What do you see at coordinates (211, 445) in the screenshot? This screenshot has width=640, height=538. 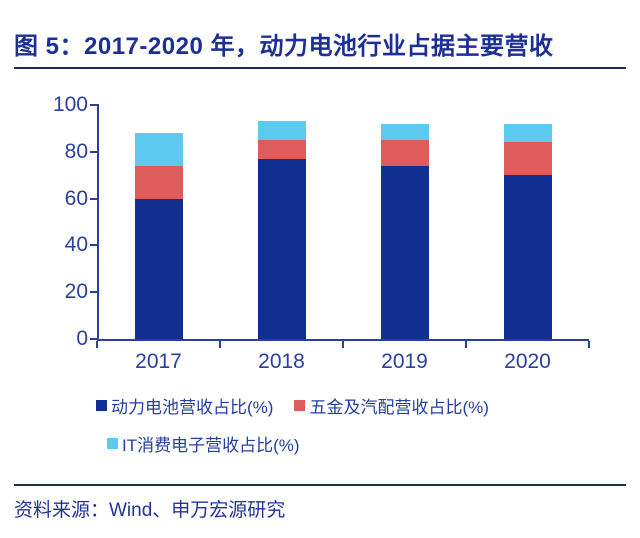 I see `legend-label: IT消费电子营收占比(%)` at bounding box center [211, 445].